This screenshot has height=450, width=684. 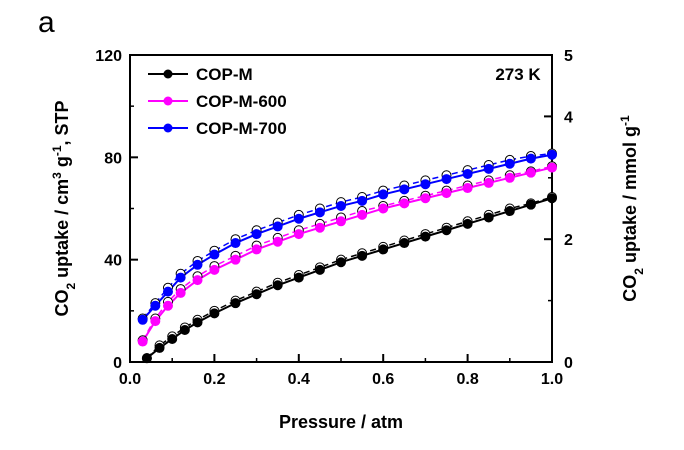 I want to click on legend-item: COP-M, so click(x=200, y=74).